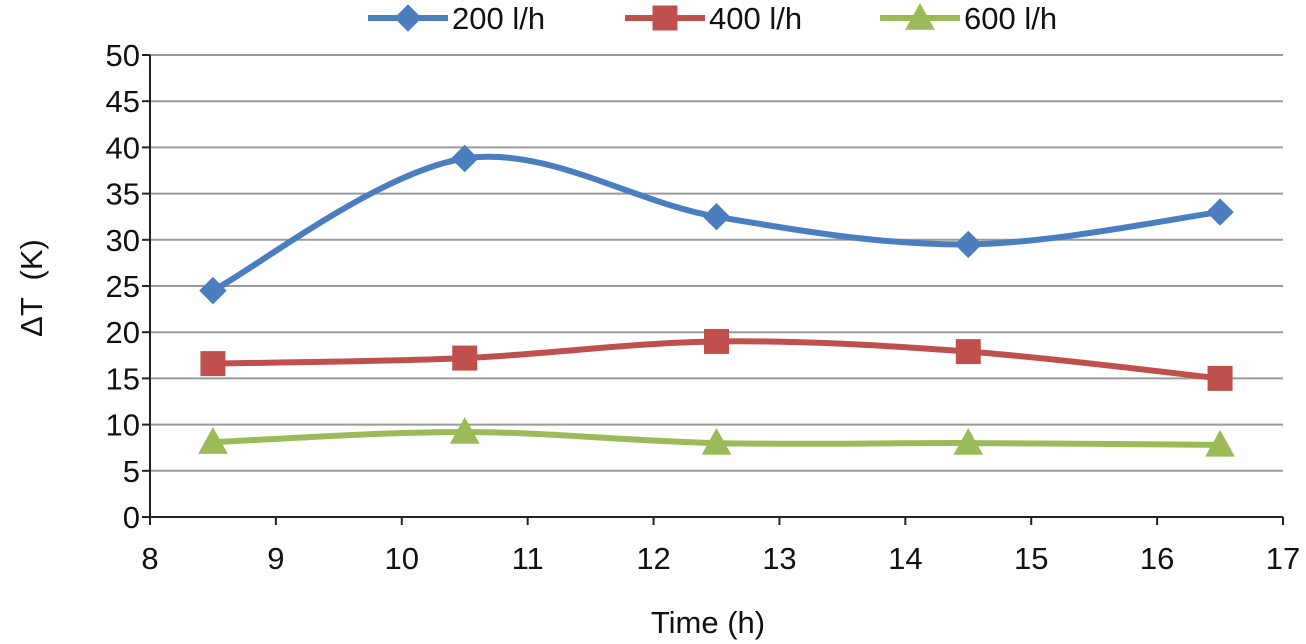 The height and width of the screenshot is (644, 1306). I want to click on x-tick-label: 10, so click(402, 558).